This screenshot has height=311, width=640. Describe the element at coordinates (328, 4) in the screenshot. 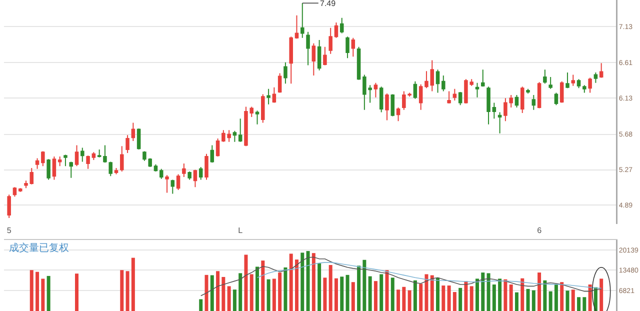

I see `annotation: 7.49` at that location.